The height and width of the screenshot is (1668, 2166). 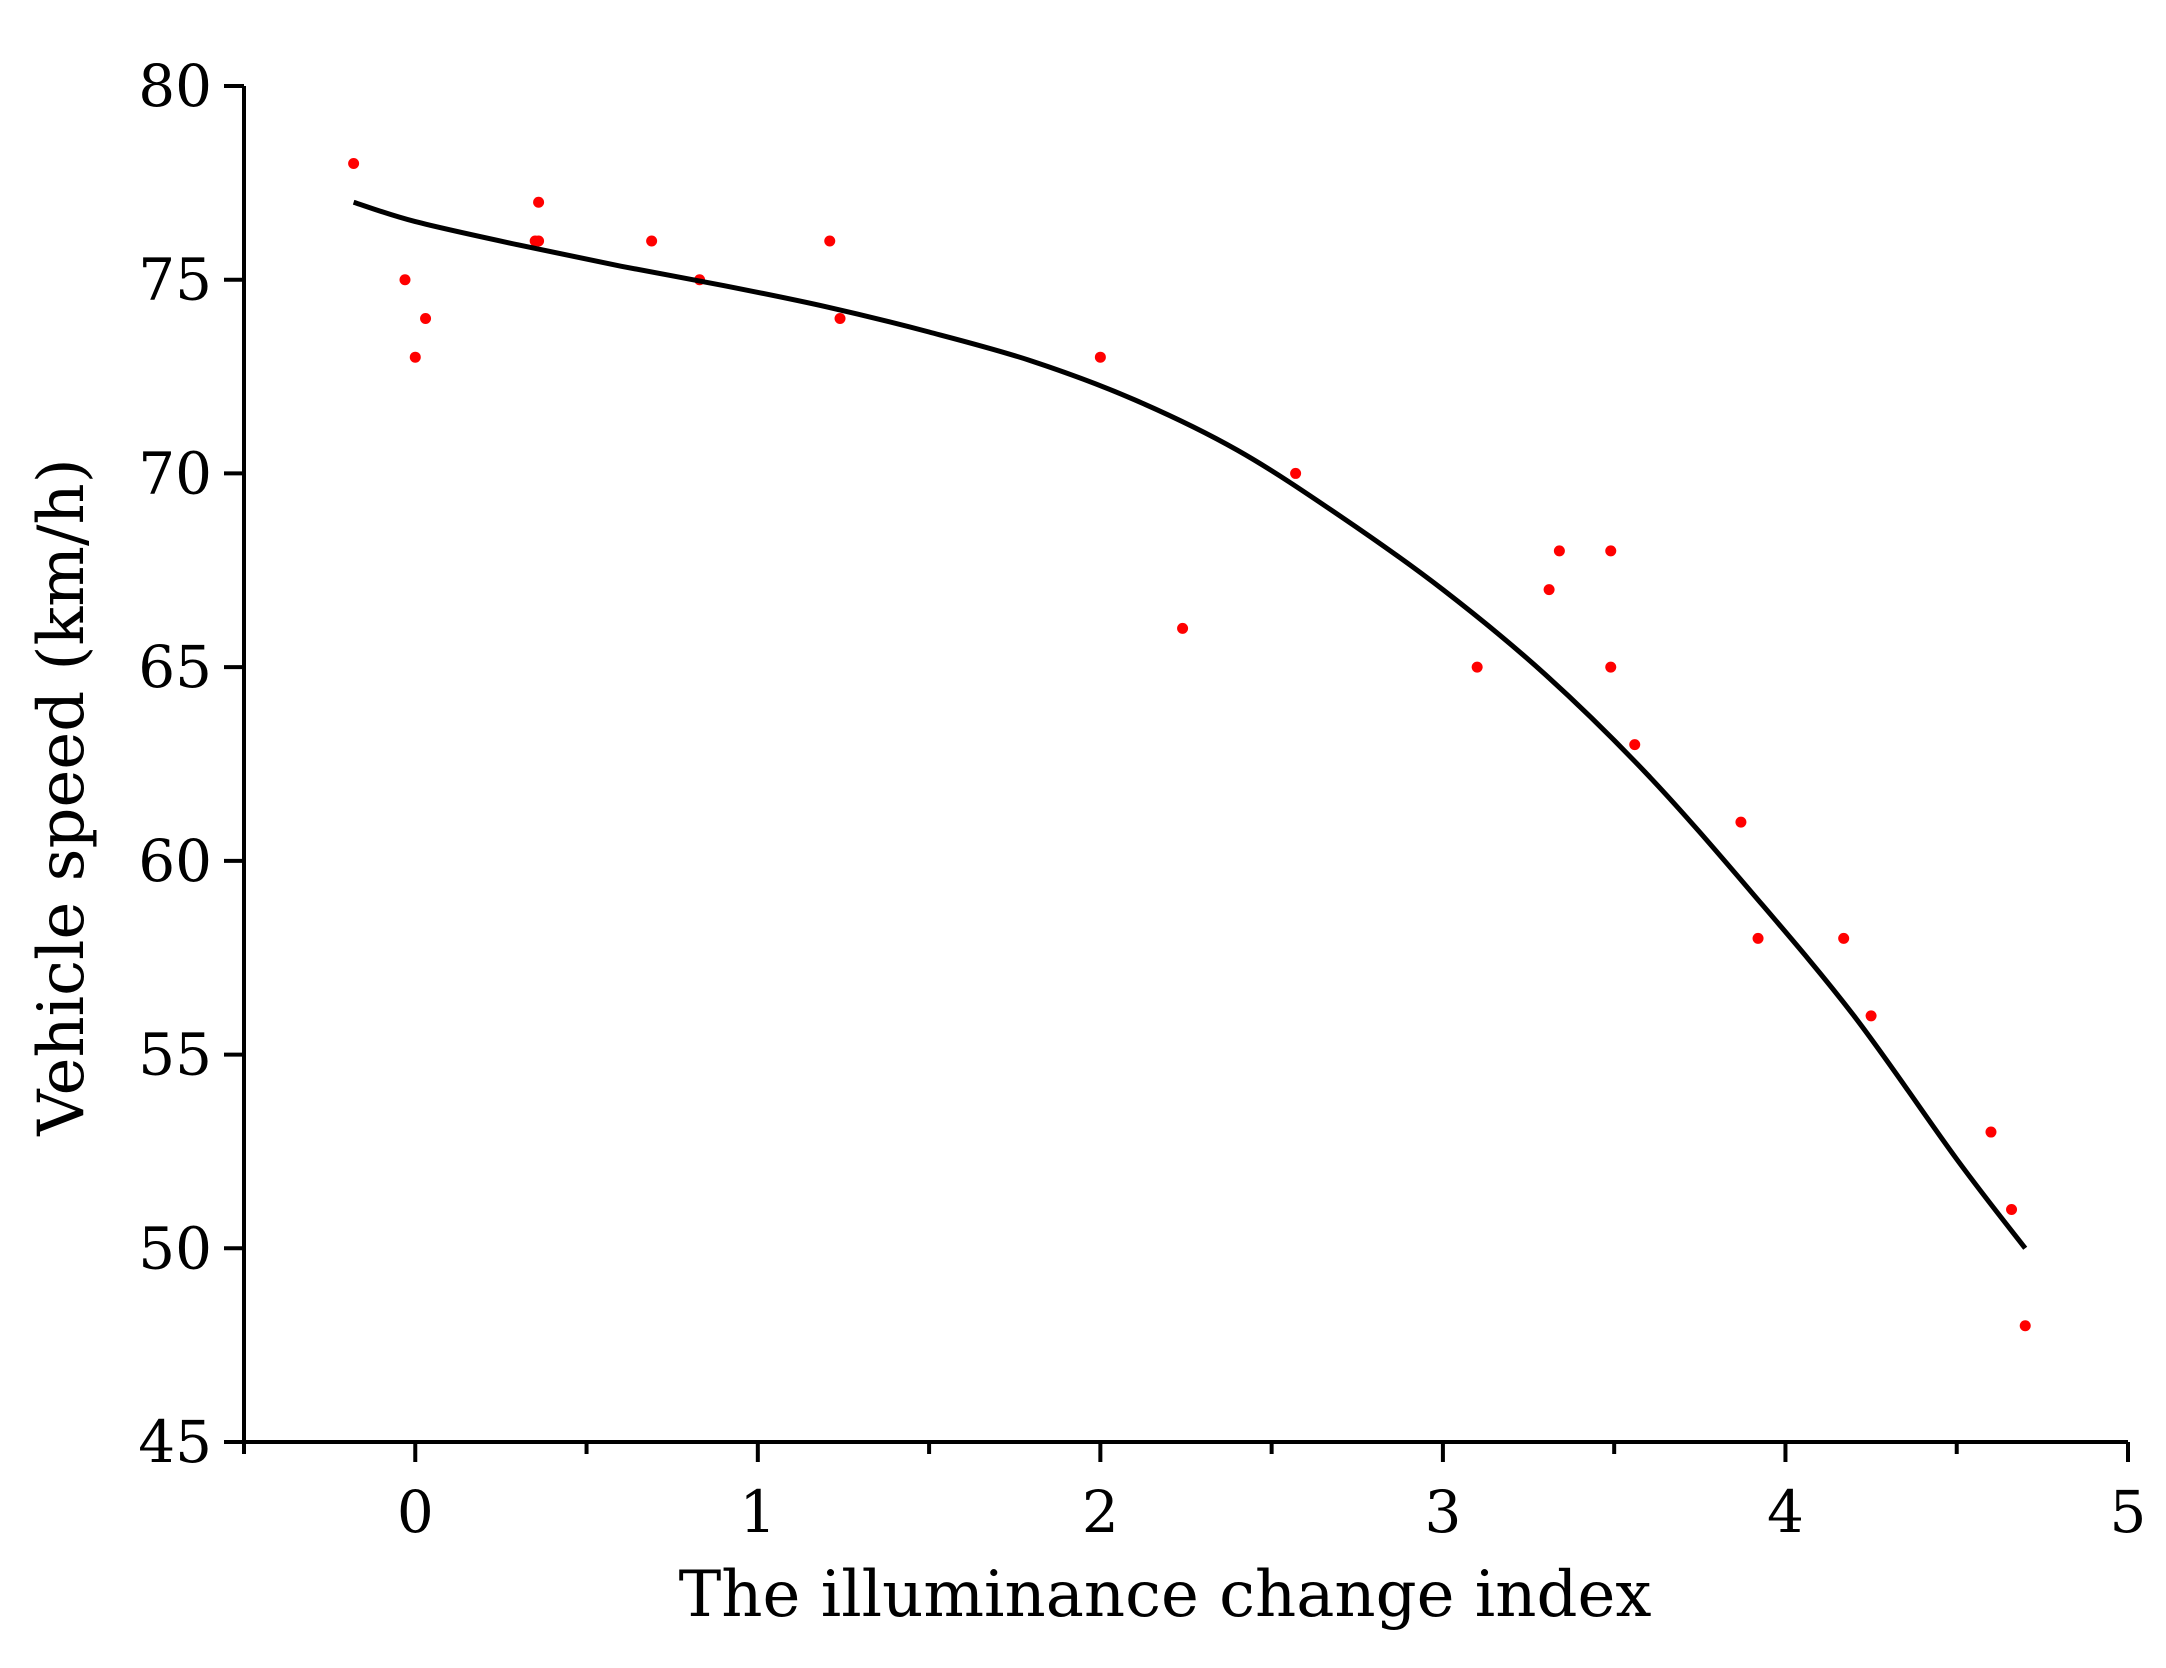 What do you see at coordinates (1785, 1512) in the screenshot?
I see `x-tick-label: 4` at bounding box center [1785, 1512].